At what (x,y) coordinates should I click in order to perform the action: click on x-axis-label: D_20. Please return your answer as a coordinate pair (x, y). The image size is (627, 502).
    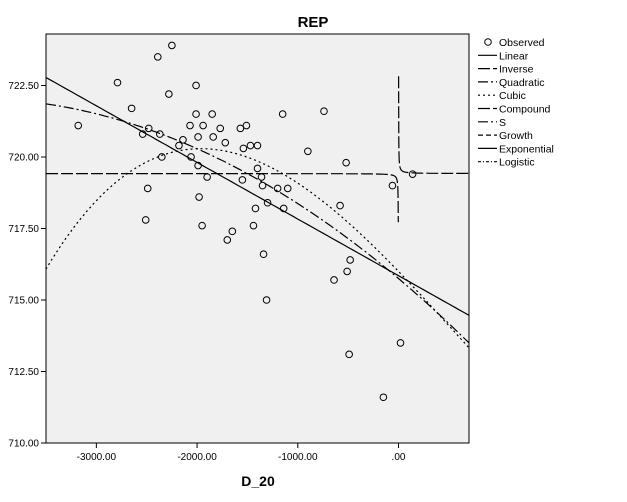
    Looking at the image, I should click on (258, 481).